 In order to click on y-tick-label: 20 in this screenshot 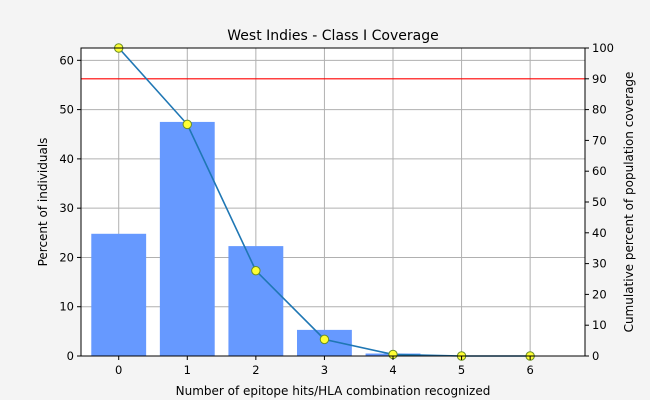, I will do `click(66, 257)`.